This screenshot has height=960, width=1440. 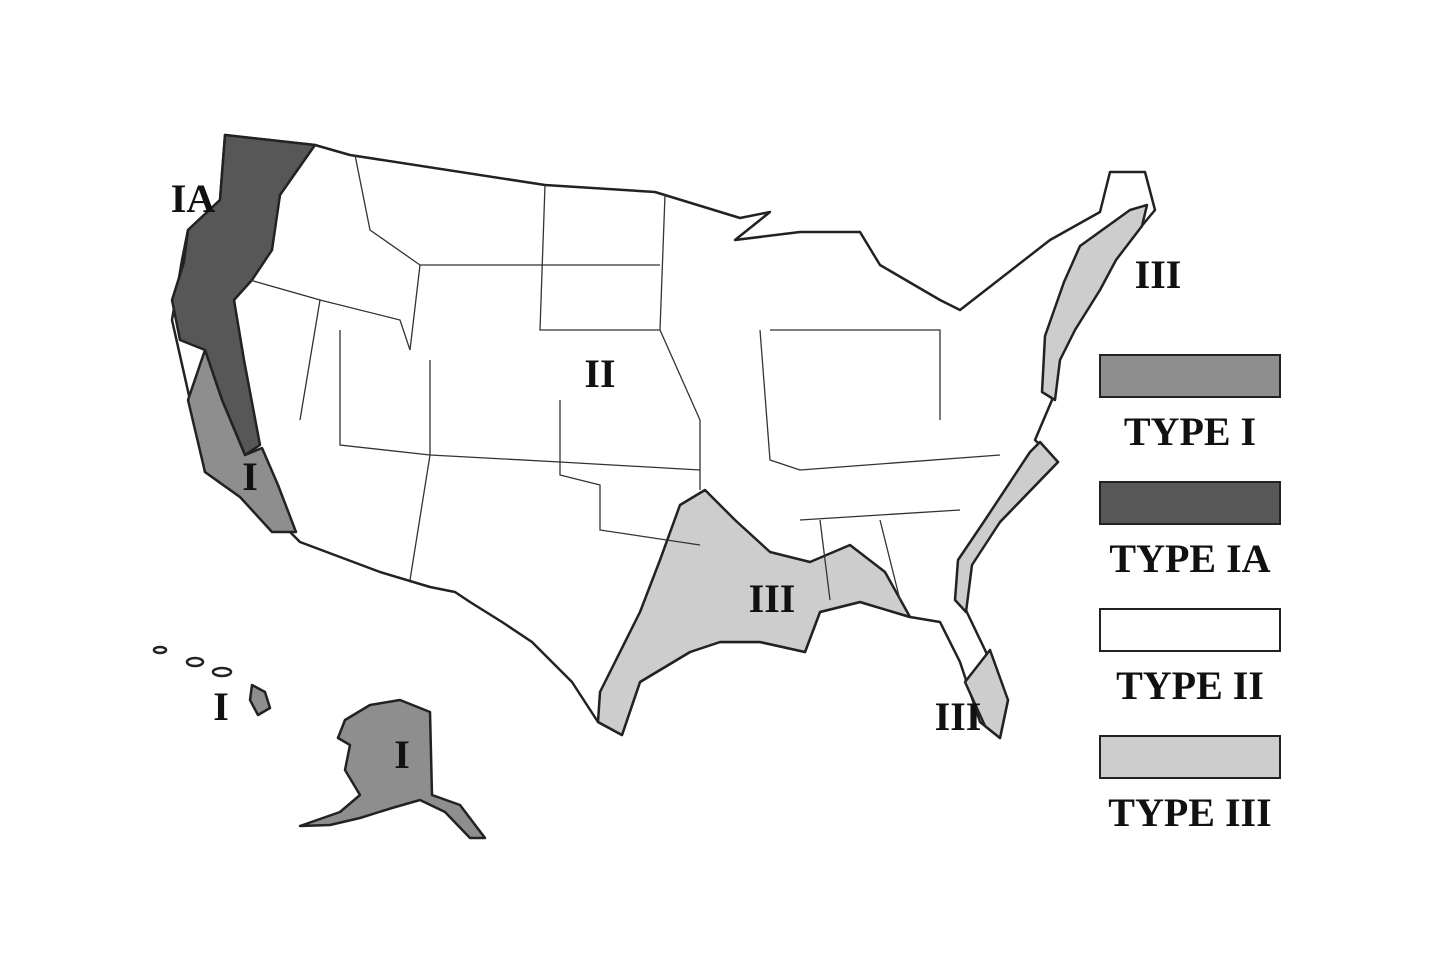 I want to click on legend: TYPE I TYPE IA TYPE II TYPE III, so click(x=1190, y=594).